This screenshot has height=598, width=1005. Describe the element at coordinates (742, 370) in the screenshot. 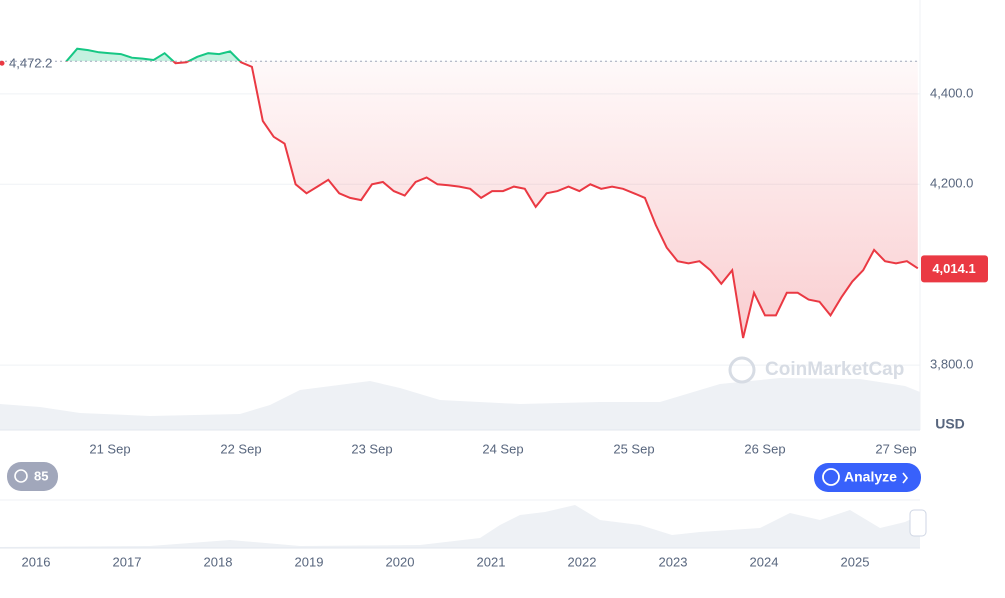

I see `watermark-logo` at that location.